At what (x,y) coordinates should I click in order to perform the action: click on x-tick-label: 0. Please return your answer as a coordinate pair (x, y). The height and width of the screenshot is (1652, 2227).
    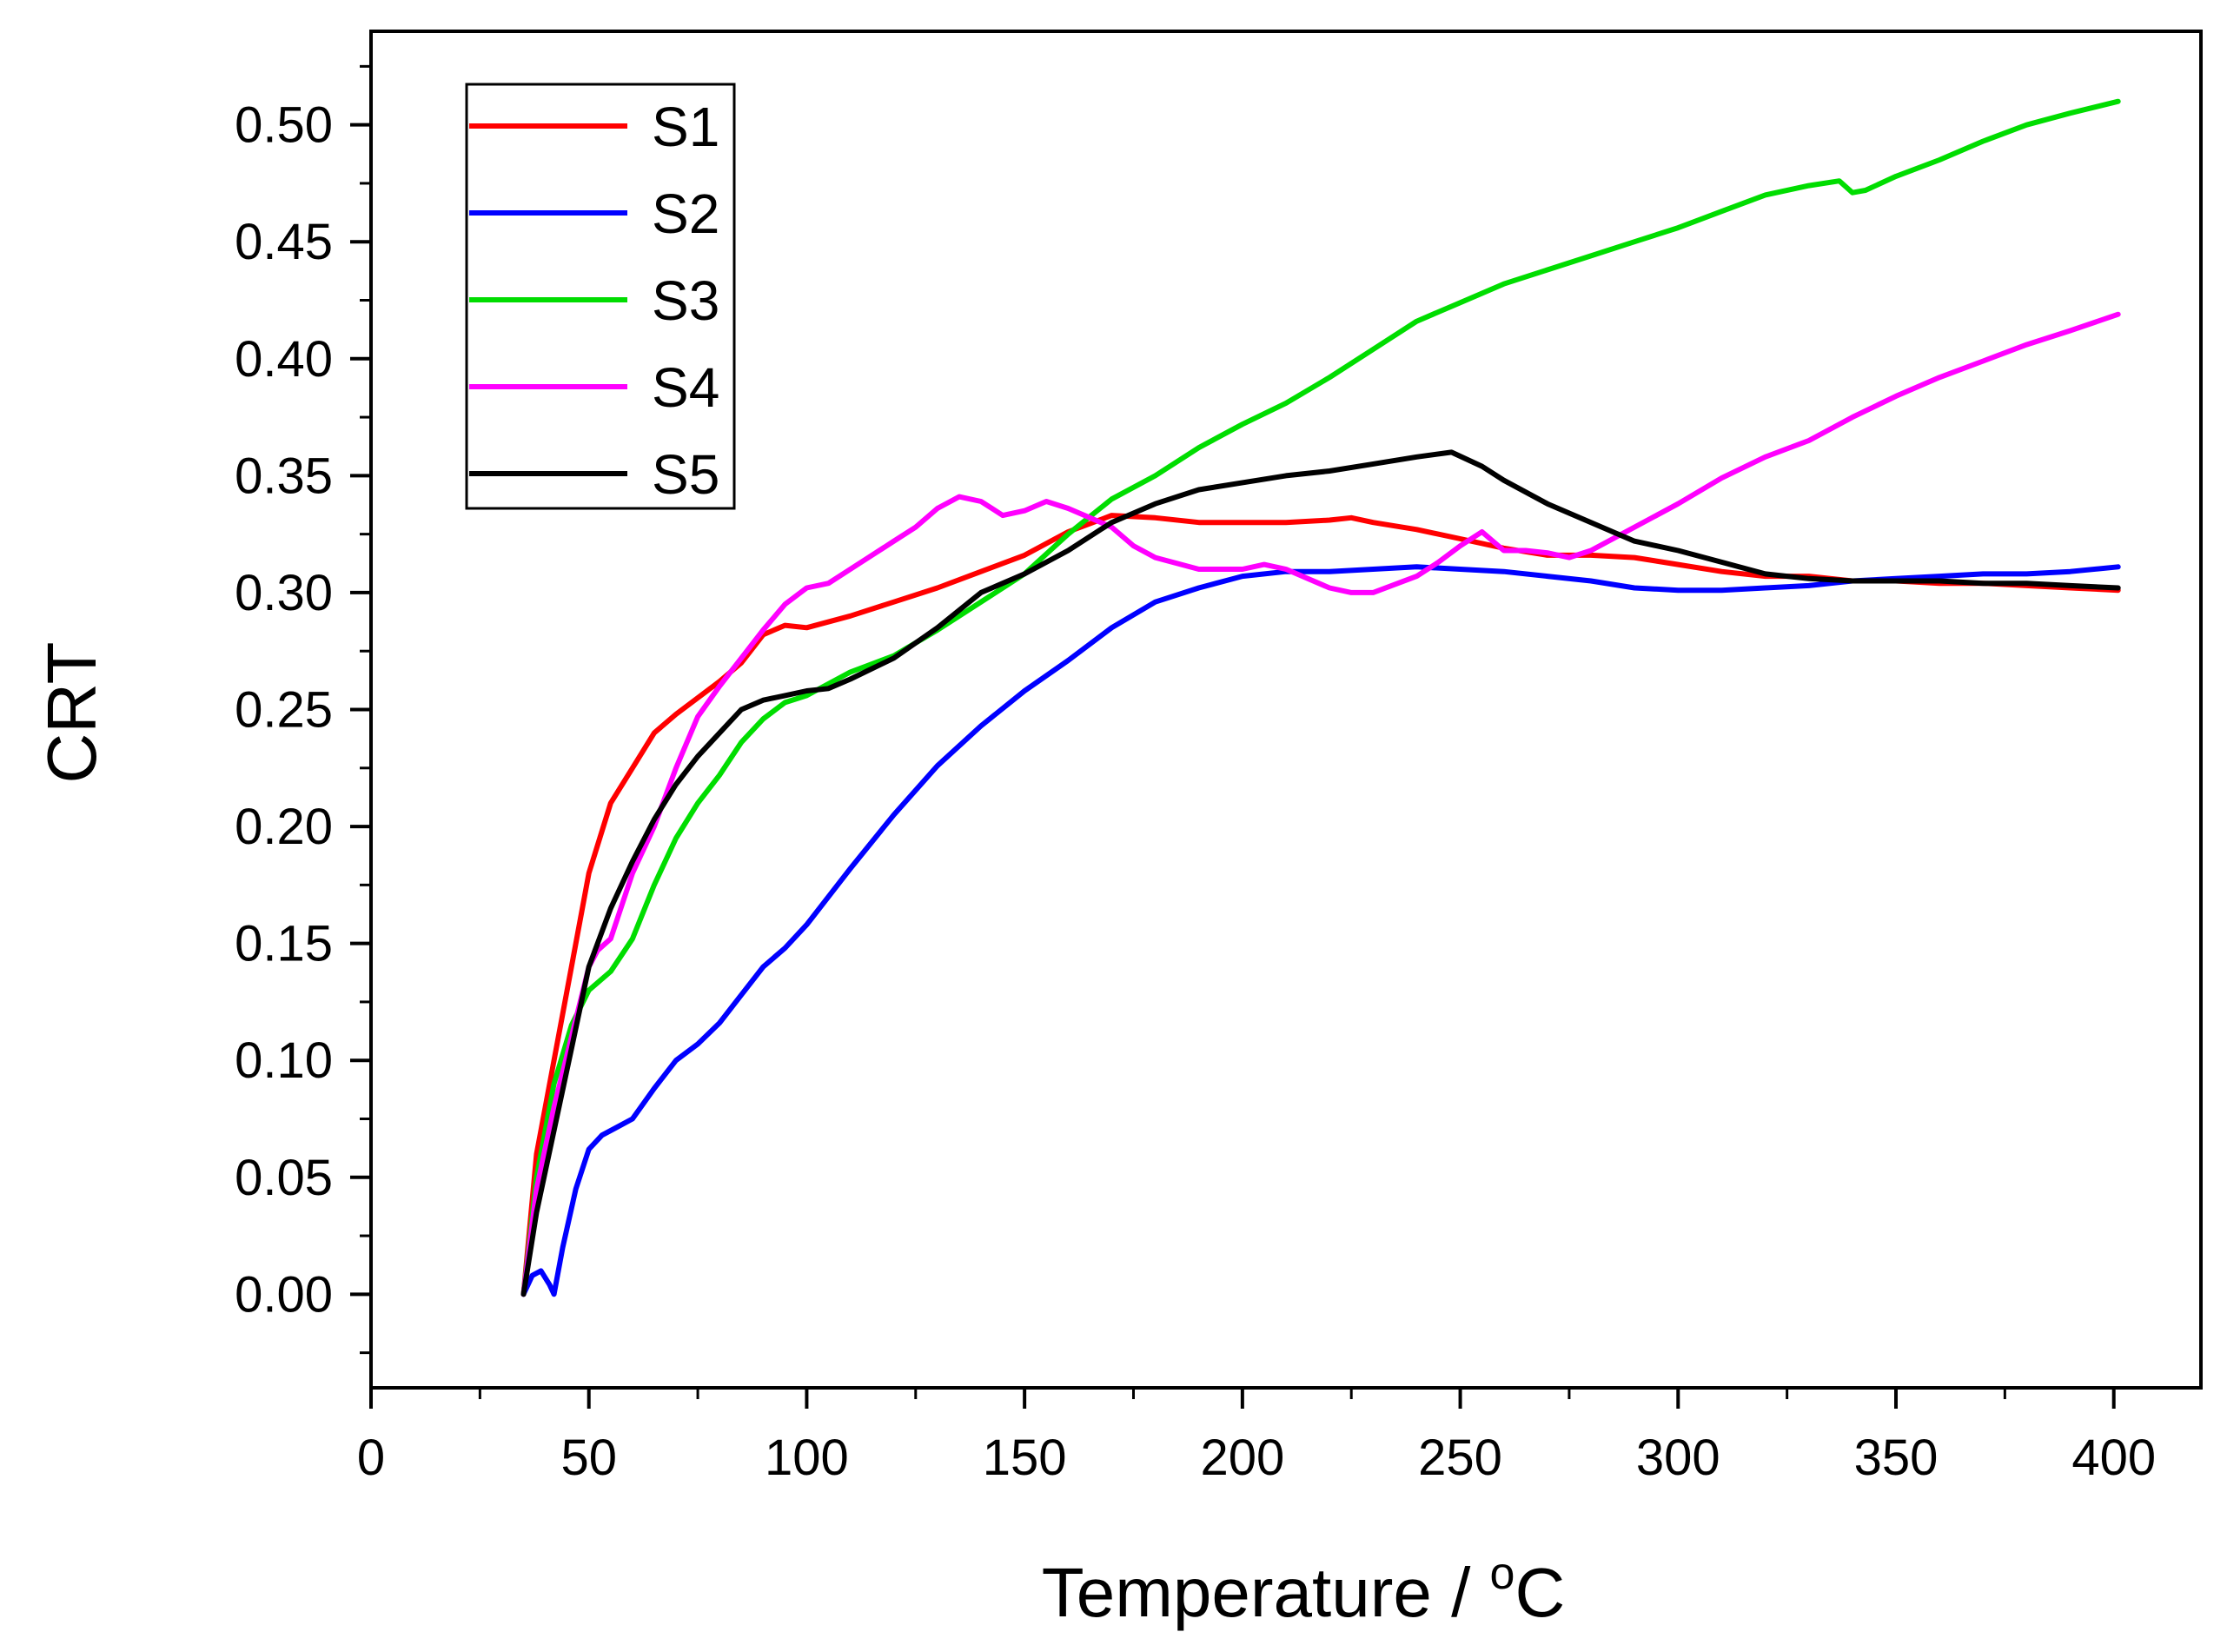
    Looking at the image, I should click on (371, 1458).